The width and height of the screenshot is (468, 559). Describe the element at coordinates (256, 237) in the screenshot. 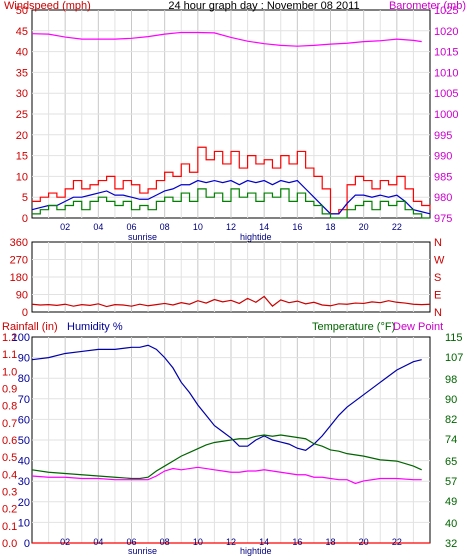

I see `wind-panel-hightide-label: hightide` at that location.